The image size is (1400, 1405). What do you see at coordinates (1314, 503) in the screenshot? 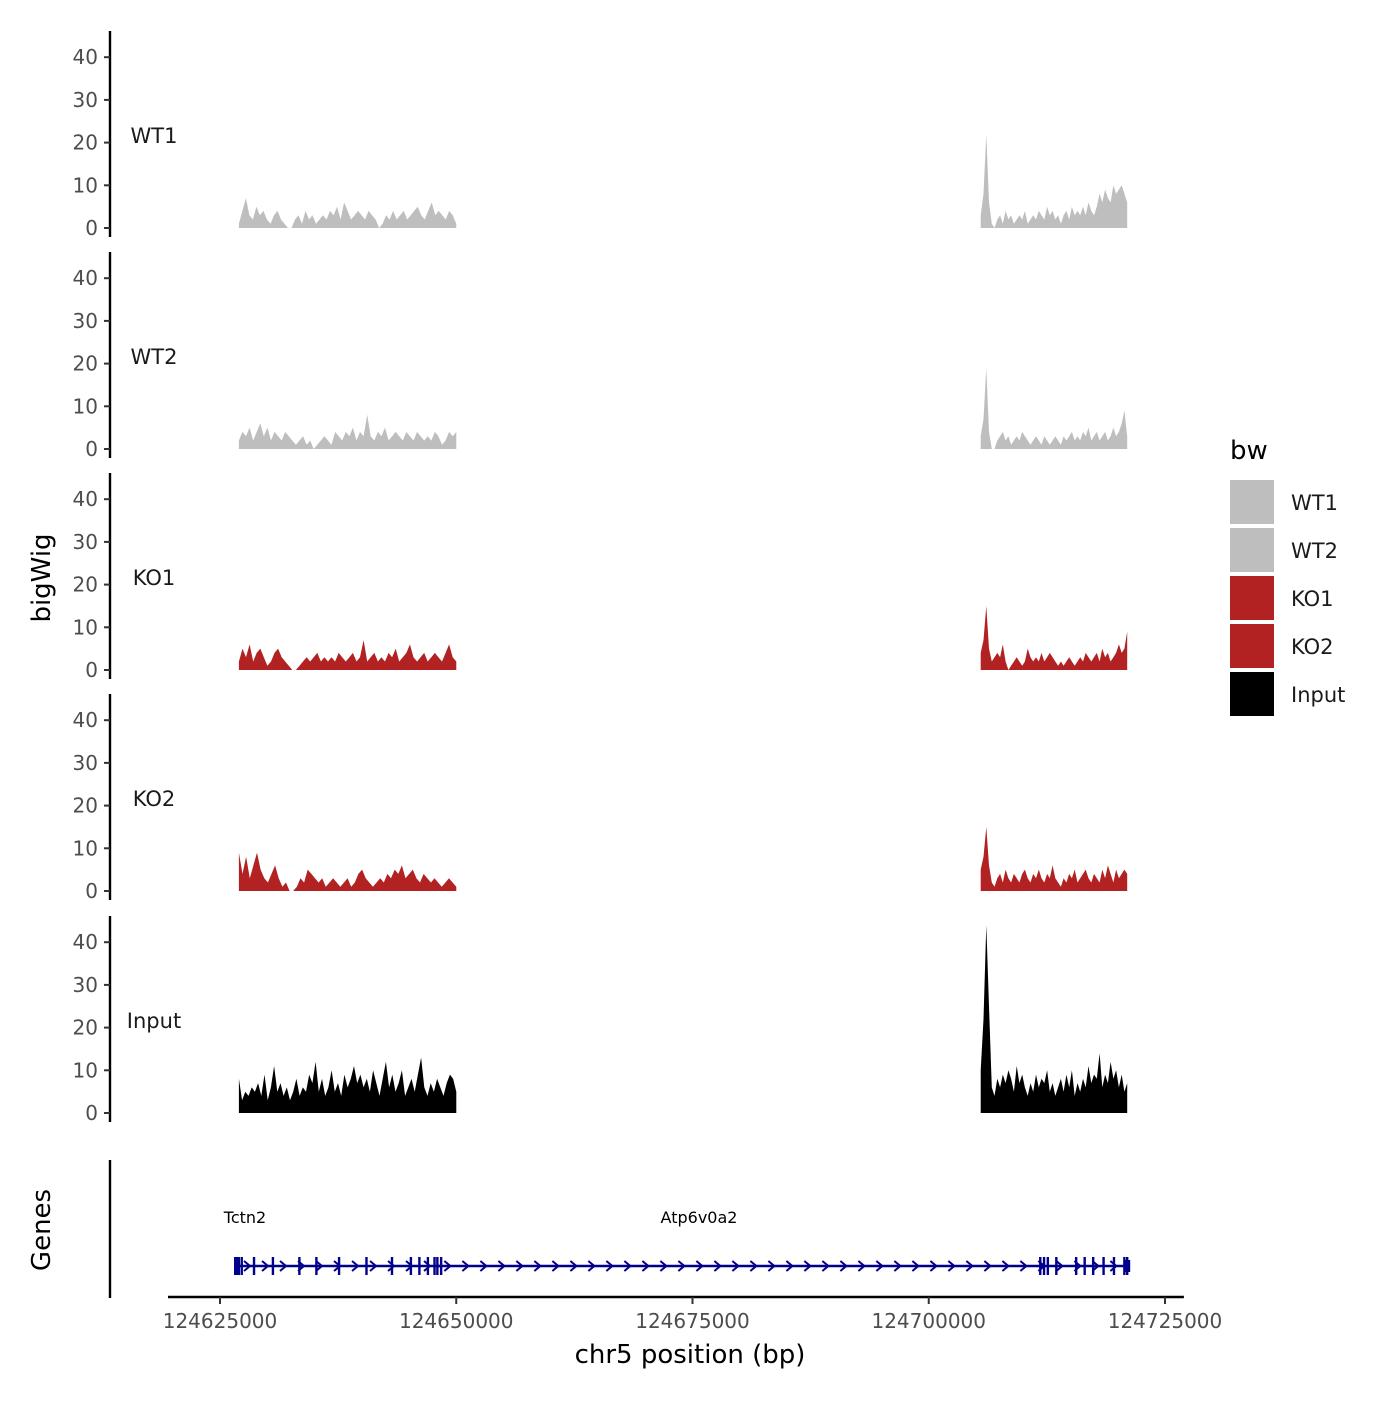
I see `legend-label-wt1: WT1` at bounding box center [1314, 503].